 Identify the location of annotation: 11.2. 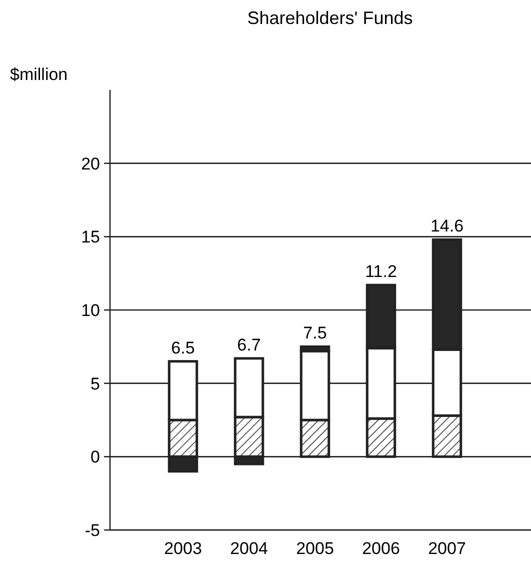
(381, 272).